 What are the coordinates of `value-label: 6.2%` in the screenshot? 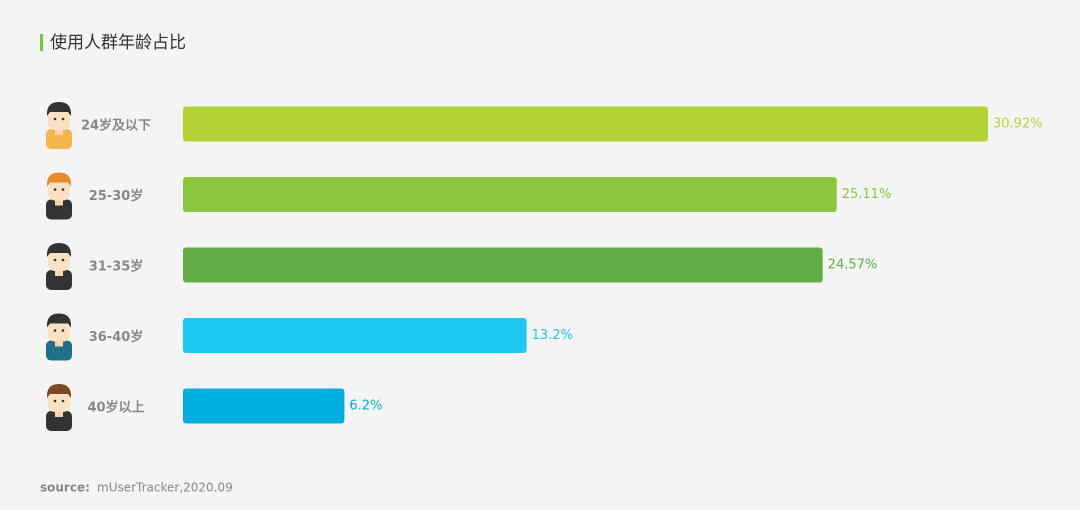 It's located at (365, 406).